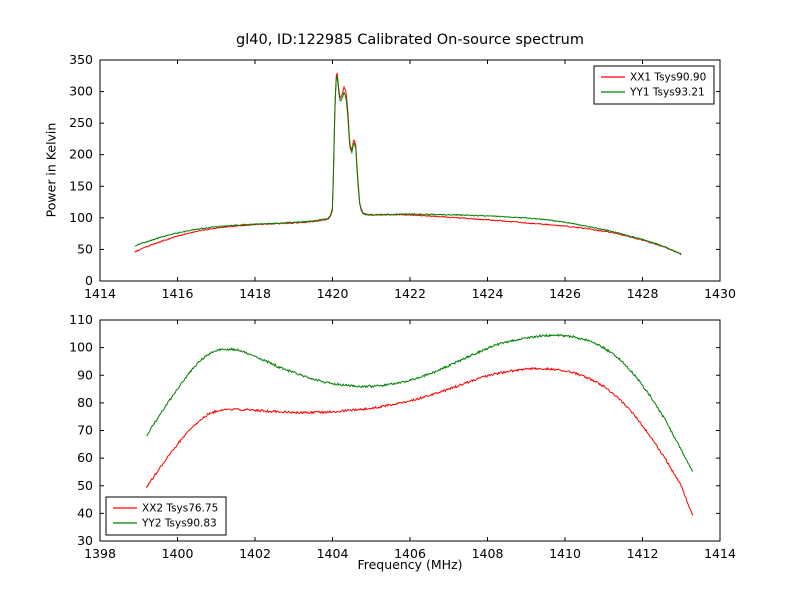 This screenshot has width=800, height=600. What do you see at coordinates (89, 280) in the screenshot?
I see `y-tick-label: 0` at bounding box center [89, 280].